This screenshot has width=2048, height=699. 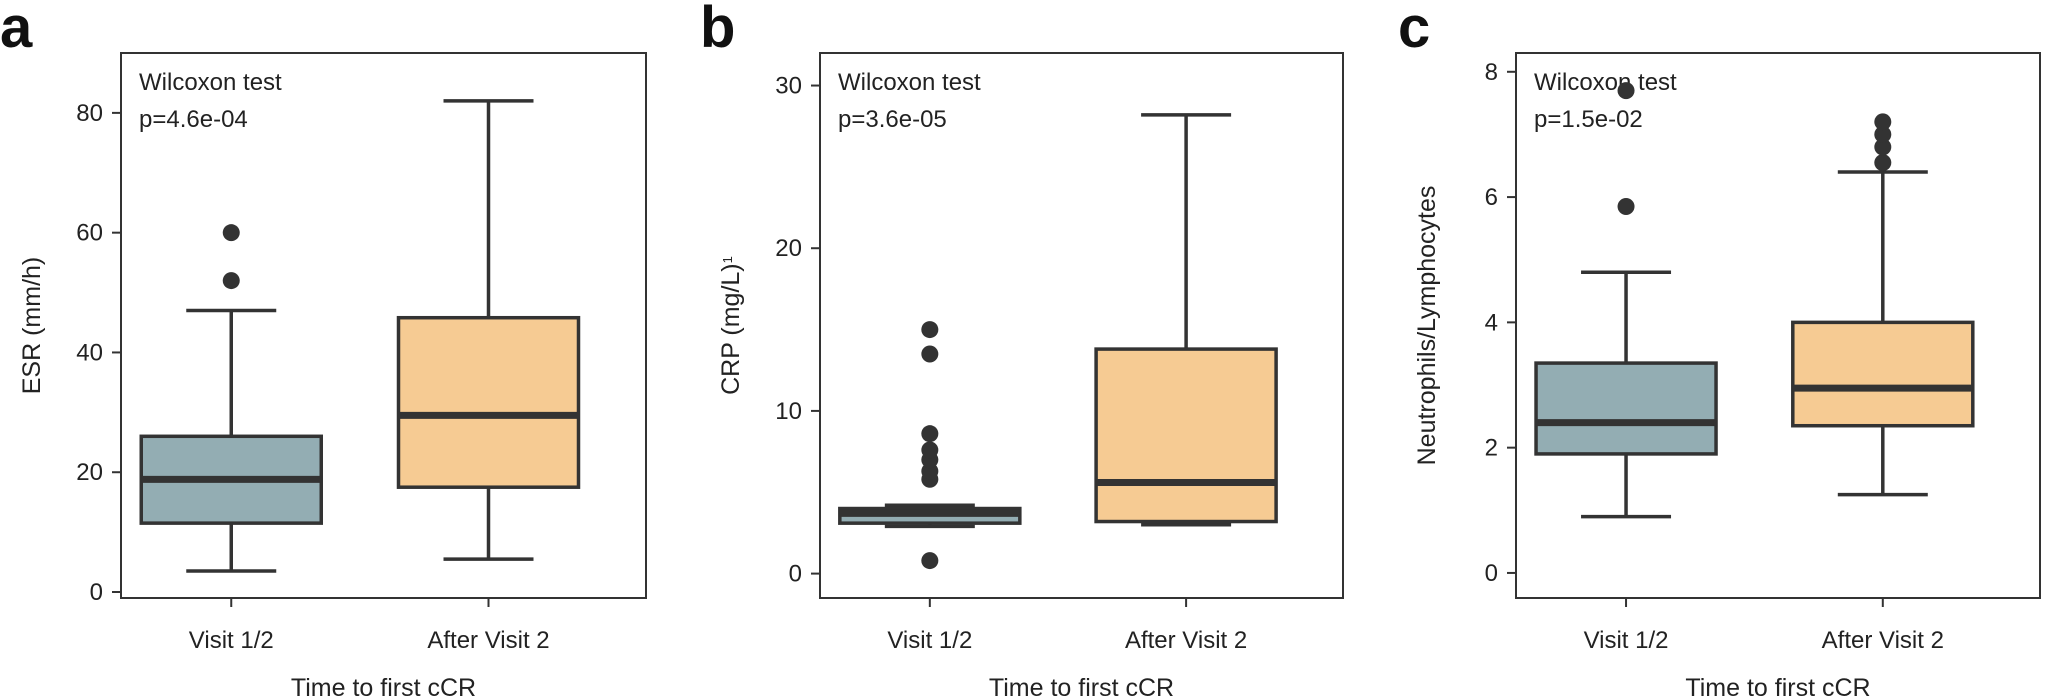 What do you see at coordinates (788, 86) in the screenshot?
I see `y-tick-label: 30` at bounding box center [788, 86].